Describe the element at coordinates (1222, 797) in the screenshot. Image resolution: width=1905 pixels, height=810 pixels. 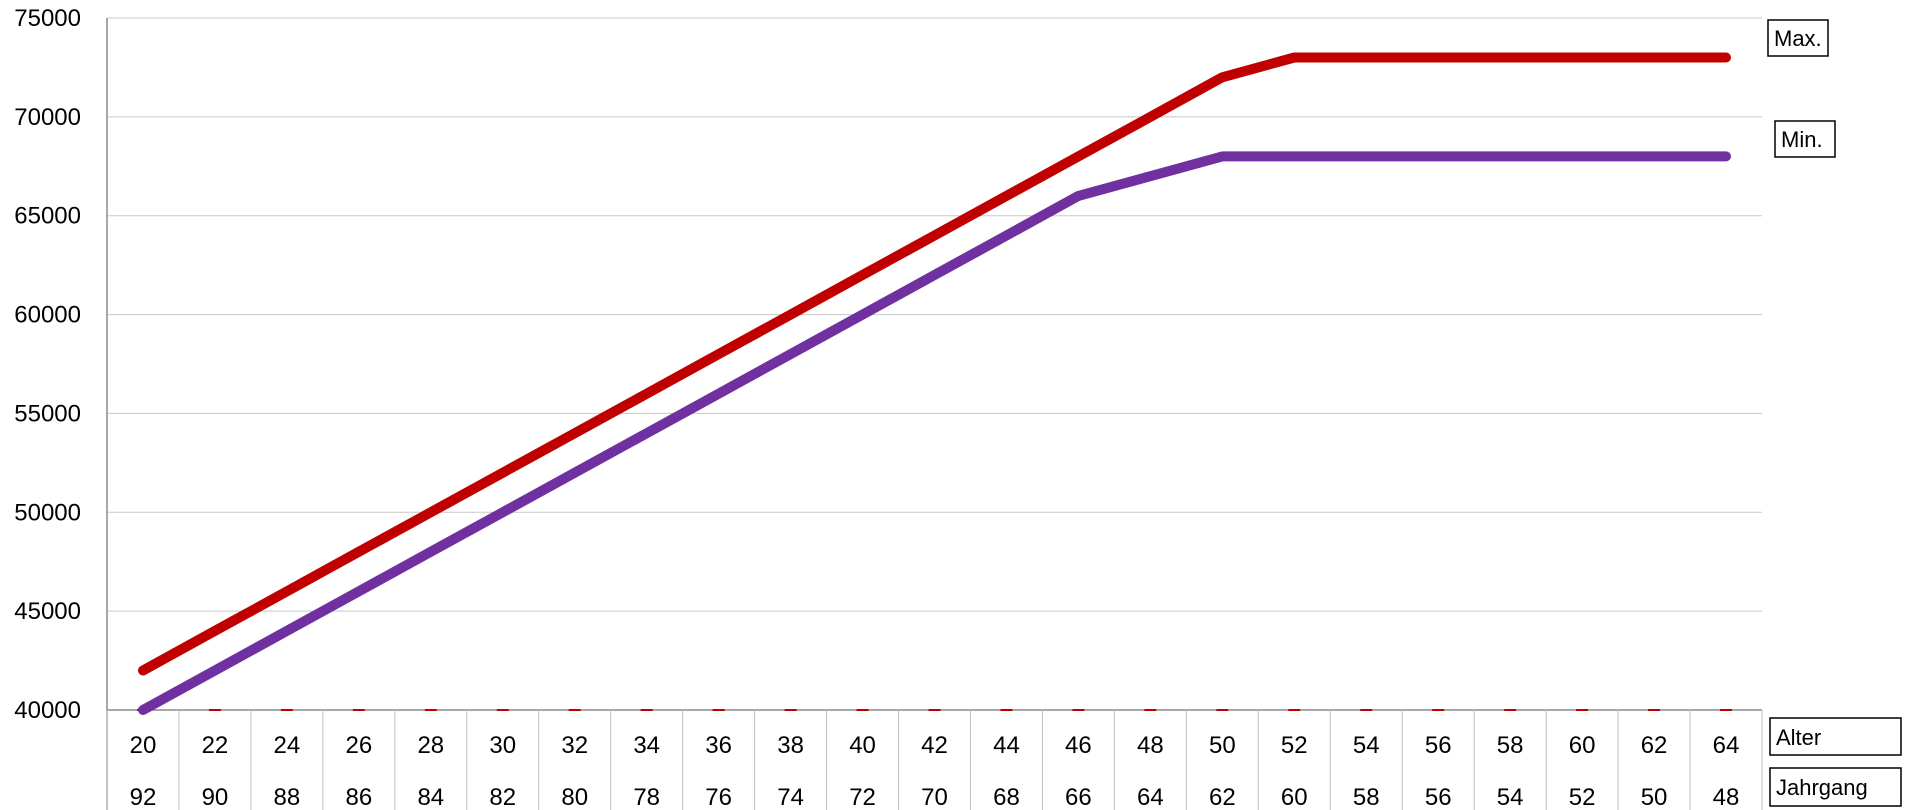
I see `x-tick-label-jahrgang: 62` at that location.